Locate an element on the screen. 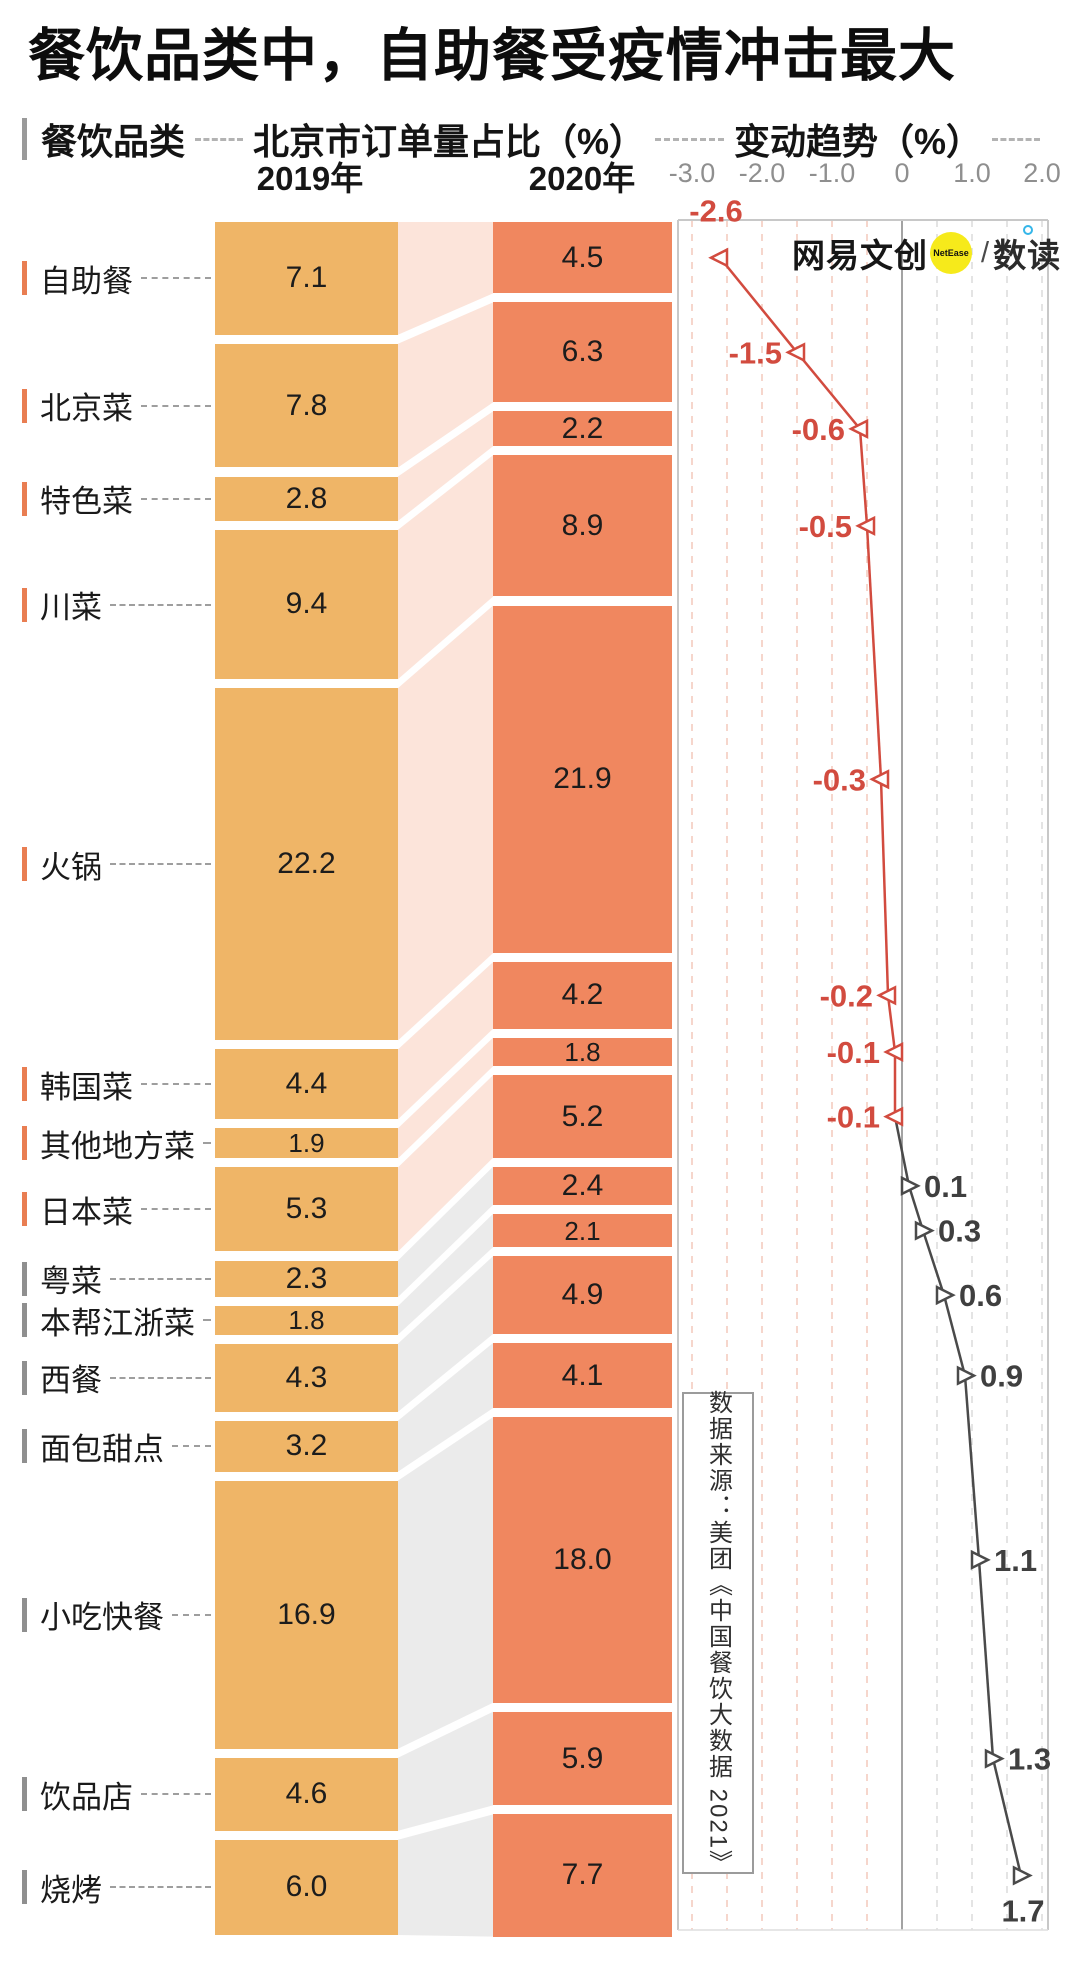  category-label: 其他地方菜 is located at coordinates (117, 1146).